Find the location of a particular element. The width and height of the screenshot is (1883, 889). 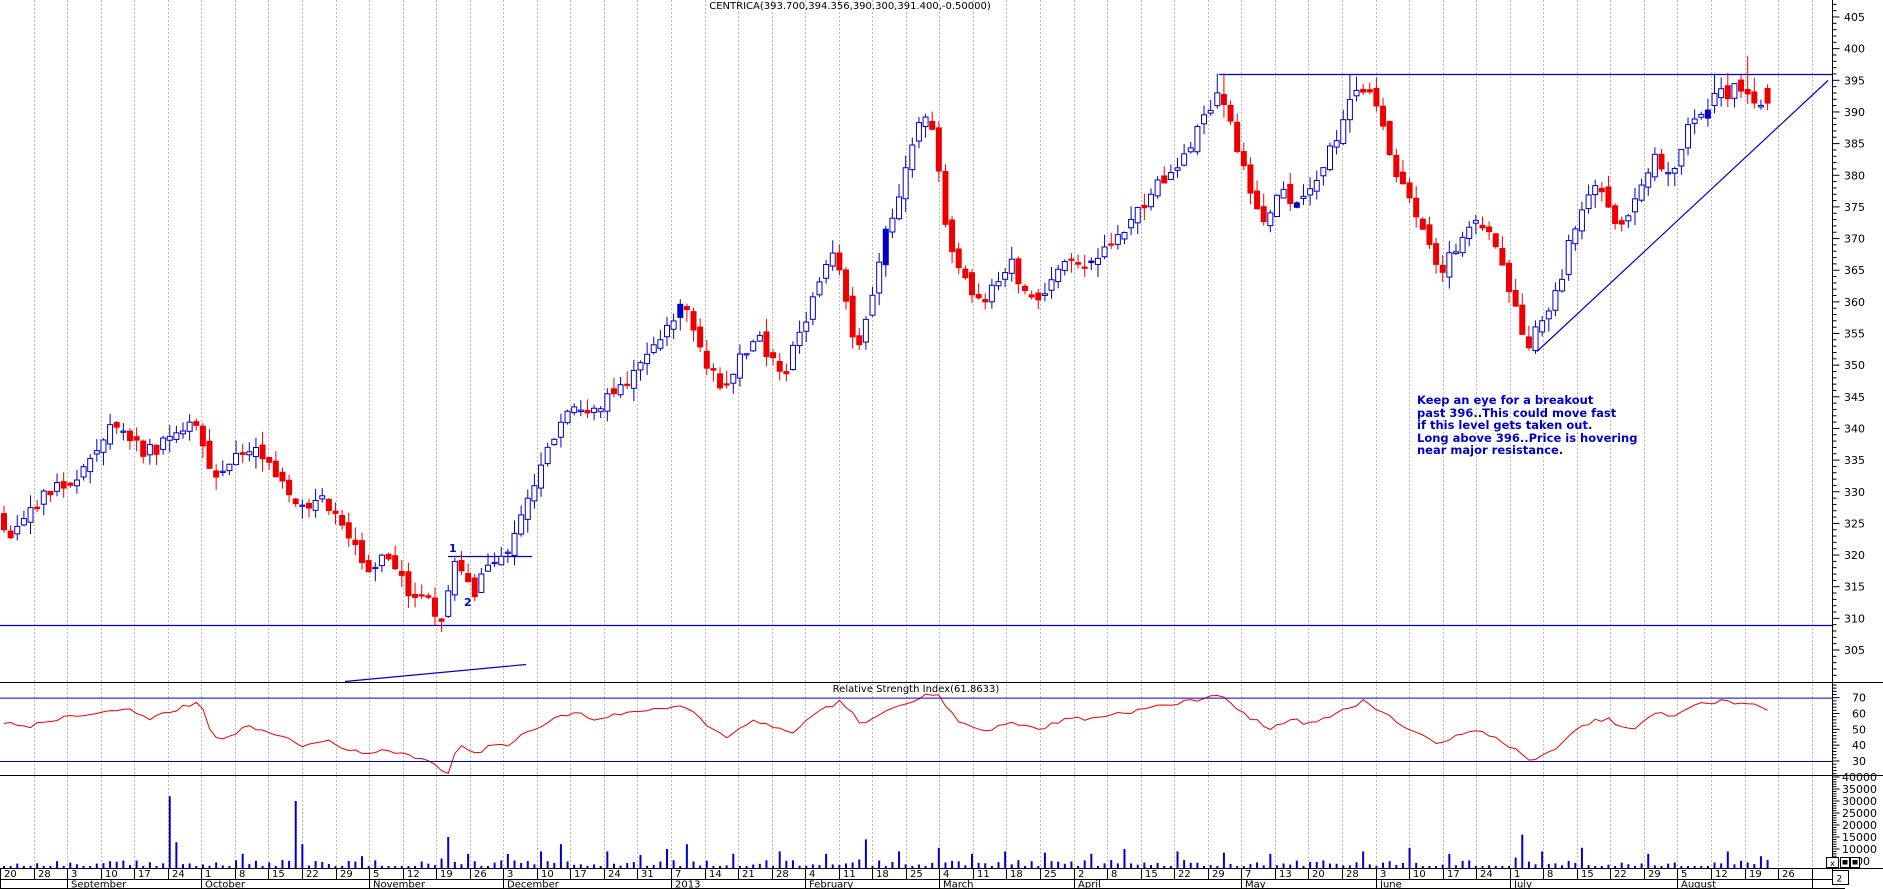

rsi-axis: 70 60 50 40 30 is located at coordinates (1849, 729).